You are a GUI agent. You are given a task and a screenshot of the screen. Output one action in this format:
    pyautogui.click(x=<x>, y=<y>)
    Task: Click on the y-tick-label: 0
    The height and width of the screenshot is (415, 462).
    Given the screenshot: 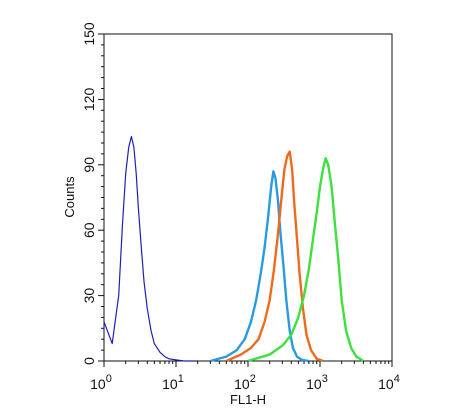 What is the action you would take?
    pyautogui.click(x=89, y=361)
    